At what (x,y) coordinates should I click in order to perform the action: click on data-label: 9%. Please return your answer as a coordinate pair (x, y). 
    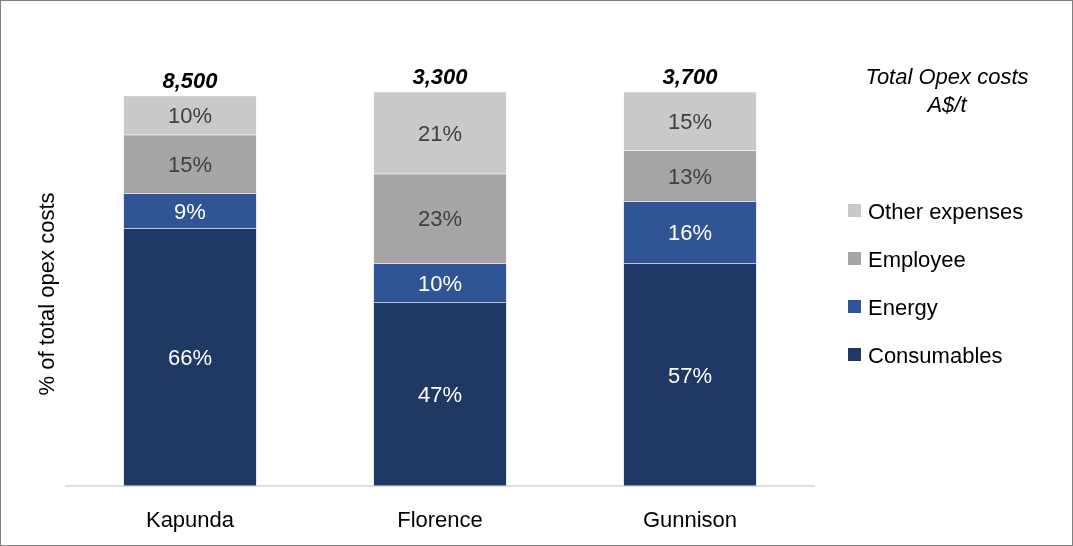
    Looking at the image, I should click on (190, 211).